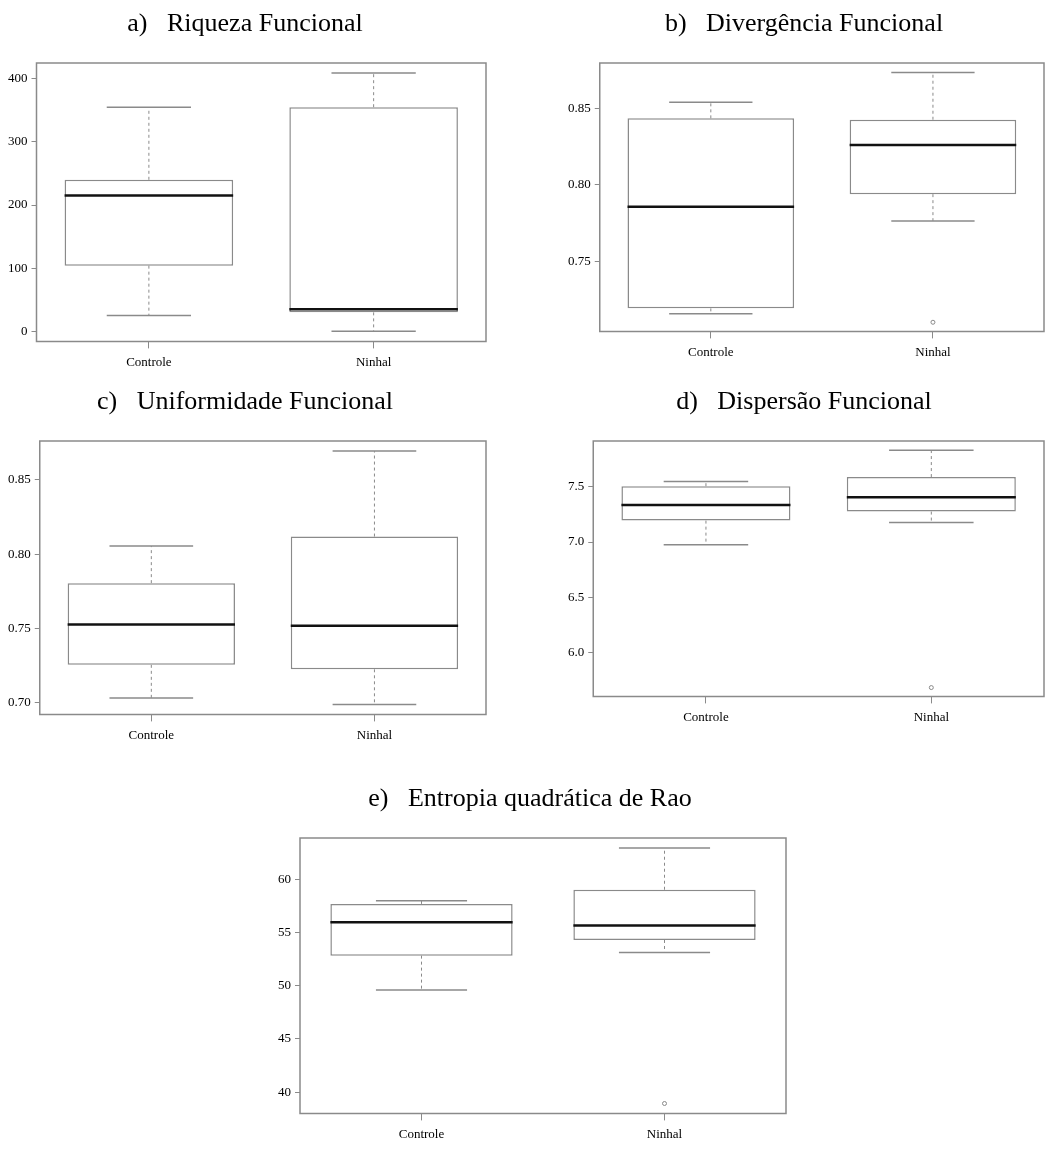 Image resolution: width=1048 pixels, height=1157 pixels. I want to click on y-tick-label: 6.0, so click(576, 651).